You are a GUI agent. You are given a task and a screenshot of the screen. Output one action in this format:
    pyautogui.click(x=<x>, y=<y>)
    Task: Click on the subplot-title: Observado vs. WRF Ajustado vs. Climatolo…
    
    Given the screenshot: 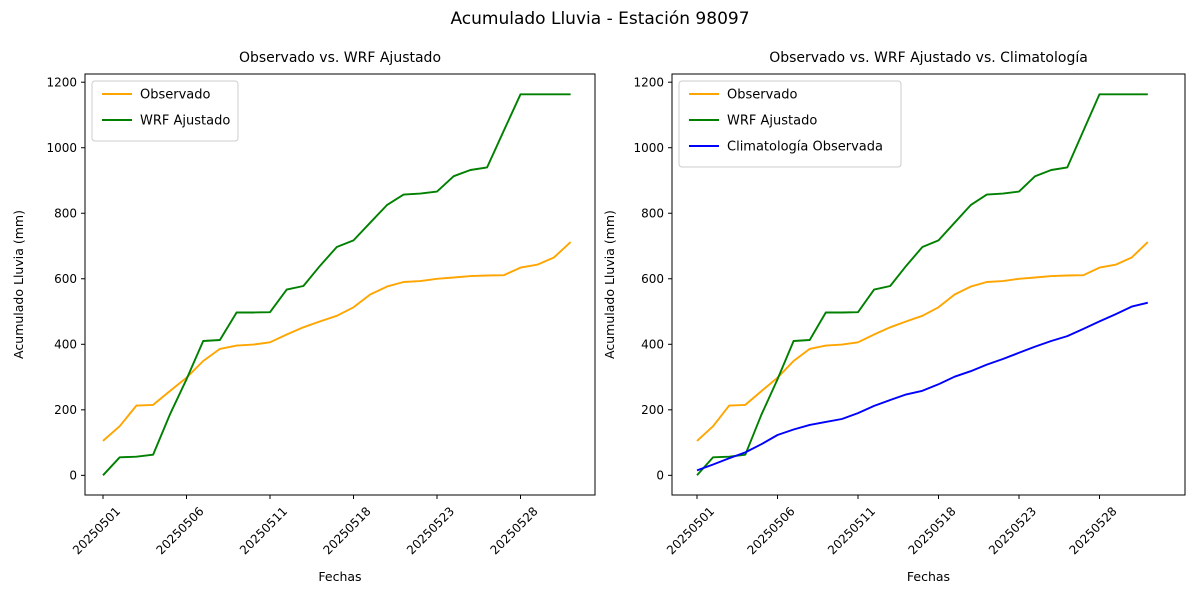 What is the action you would take?
    pyautogui.click(x=928, y=58)
    